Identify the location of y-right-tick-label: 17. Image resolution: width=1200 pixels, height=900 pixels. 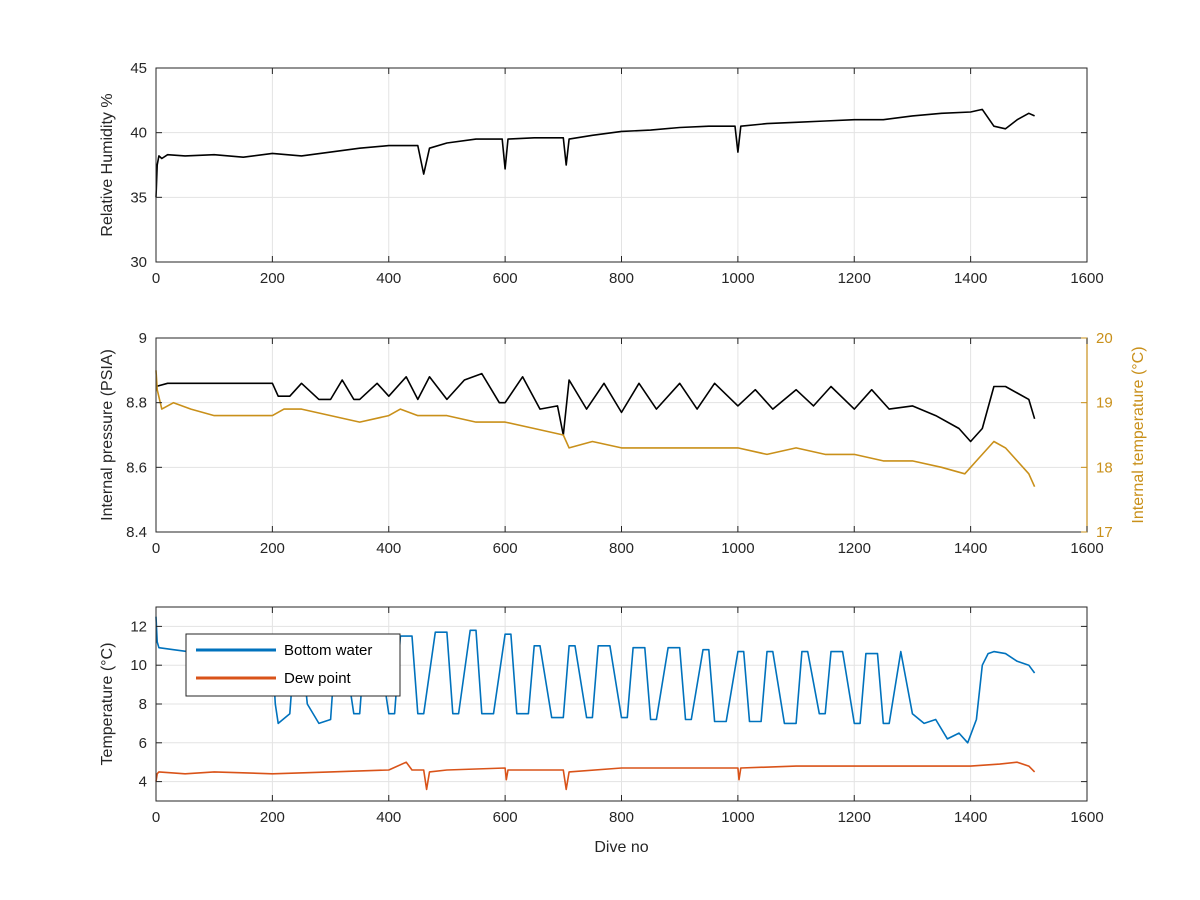
(1104, 532).